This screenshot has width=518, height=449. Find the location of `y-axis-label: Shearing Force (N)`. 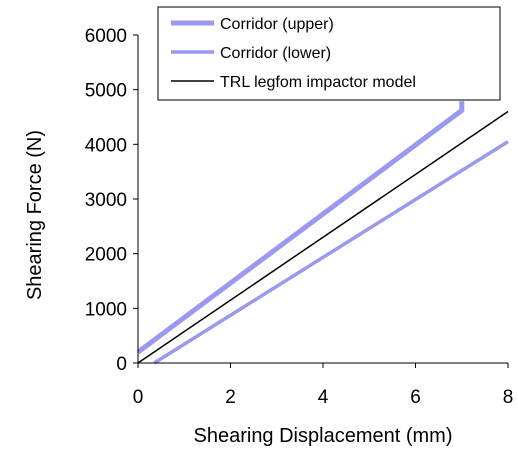

y-axis-label: Shearing Force (N) is located at coordinates (35, 215).